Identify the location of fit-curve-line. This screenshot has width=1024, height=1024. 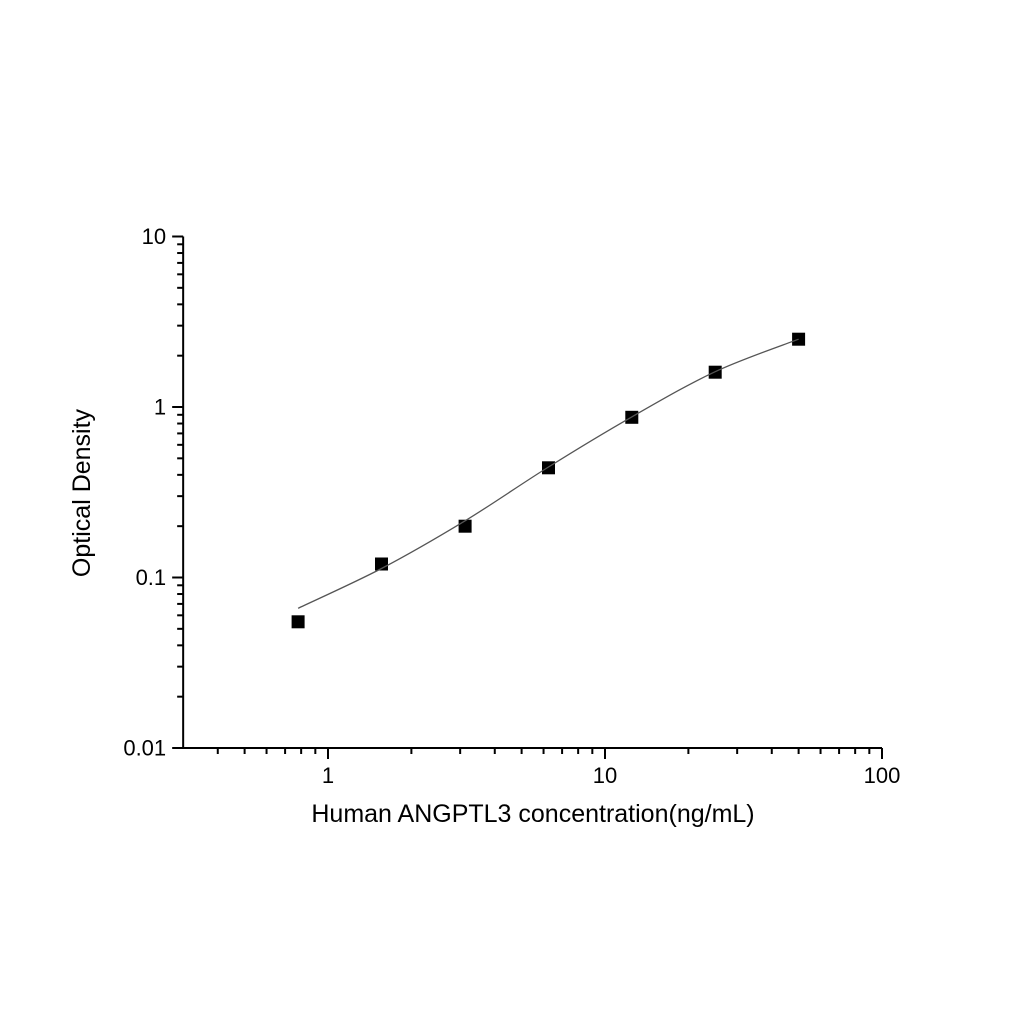
(548, 473).